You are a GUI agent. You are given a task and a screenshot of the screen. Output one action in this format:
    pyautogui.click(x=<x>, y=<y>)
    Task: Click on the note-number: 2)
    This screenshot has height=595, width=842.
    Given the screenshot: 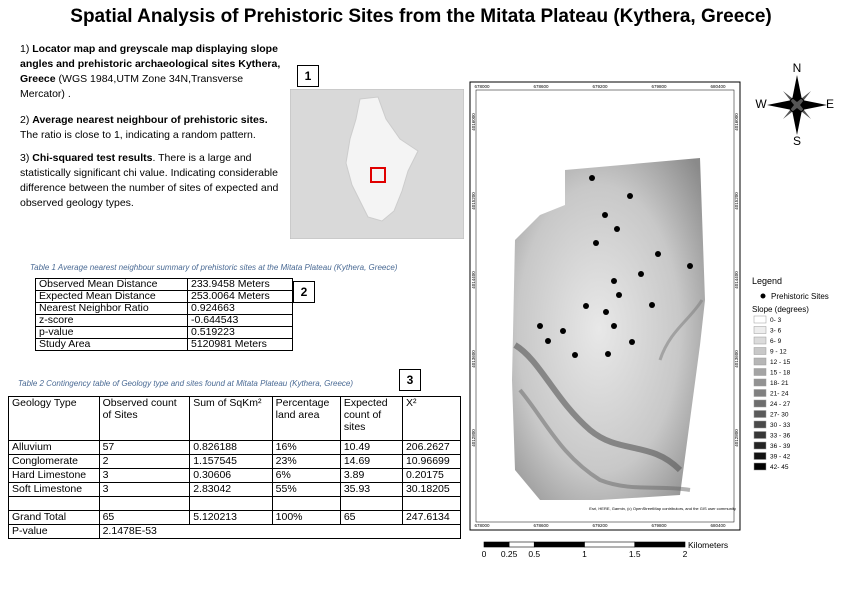 What is the action you would take?
    pyautogui.click(x=25, y=120)
    